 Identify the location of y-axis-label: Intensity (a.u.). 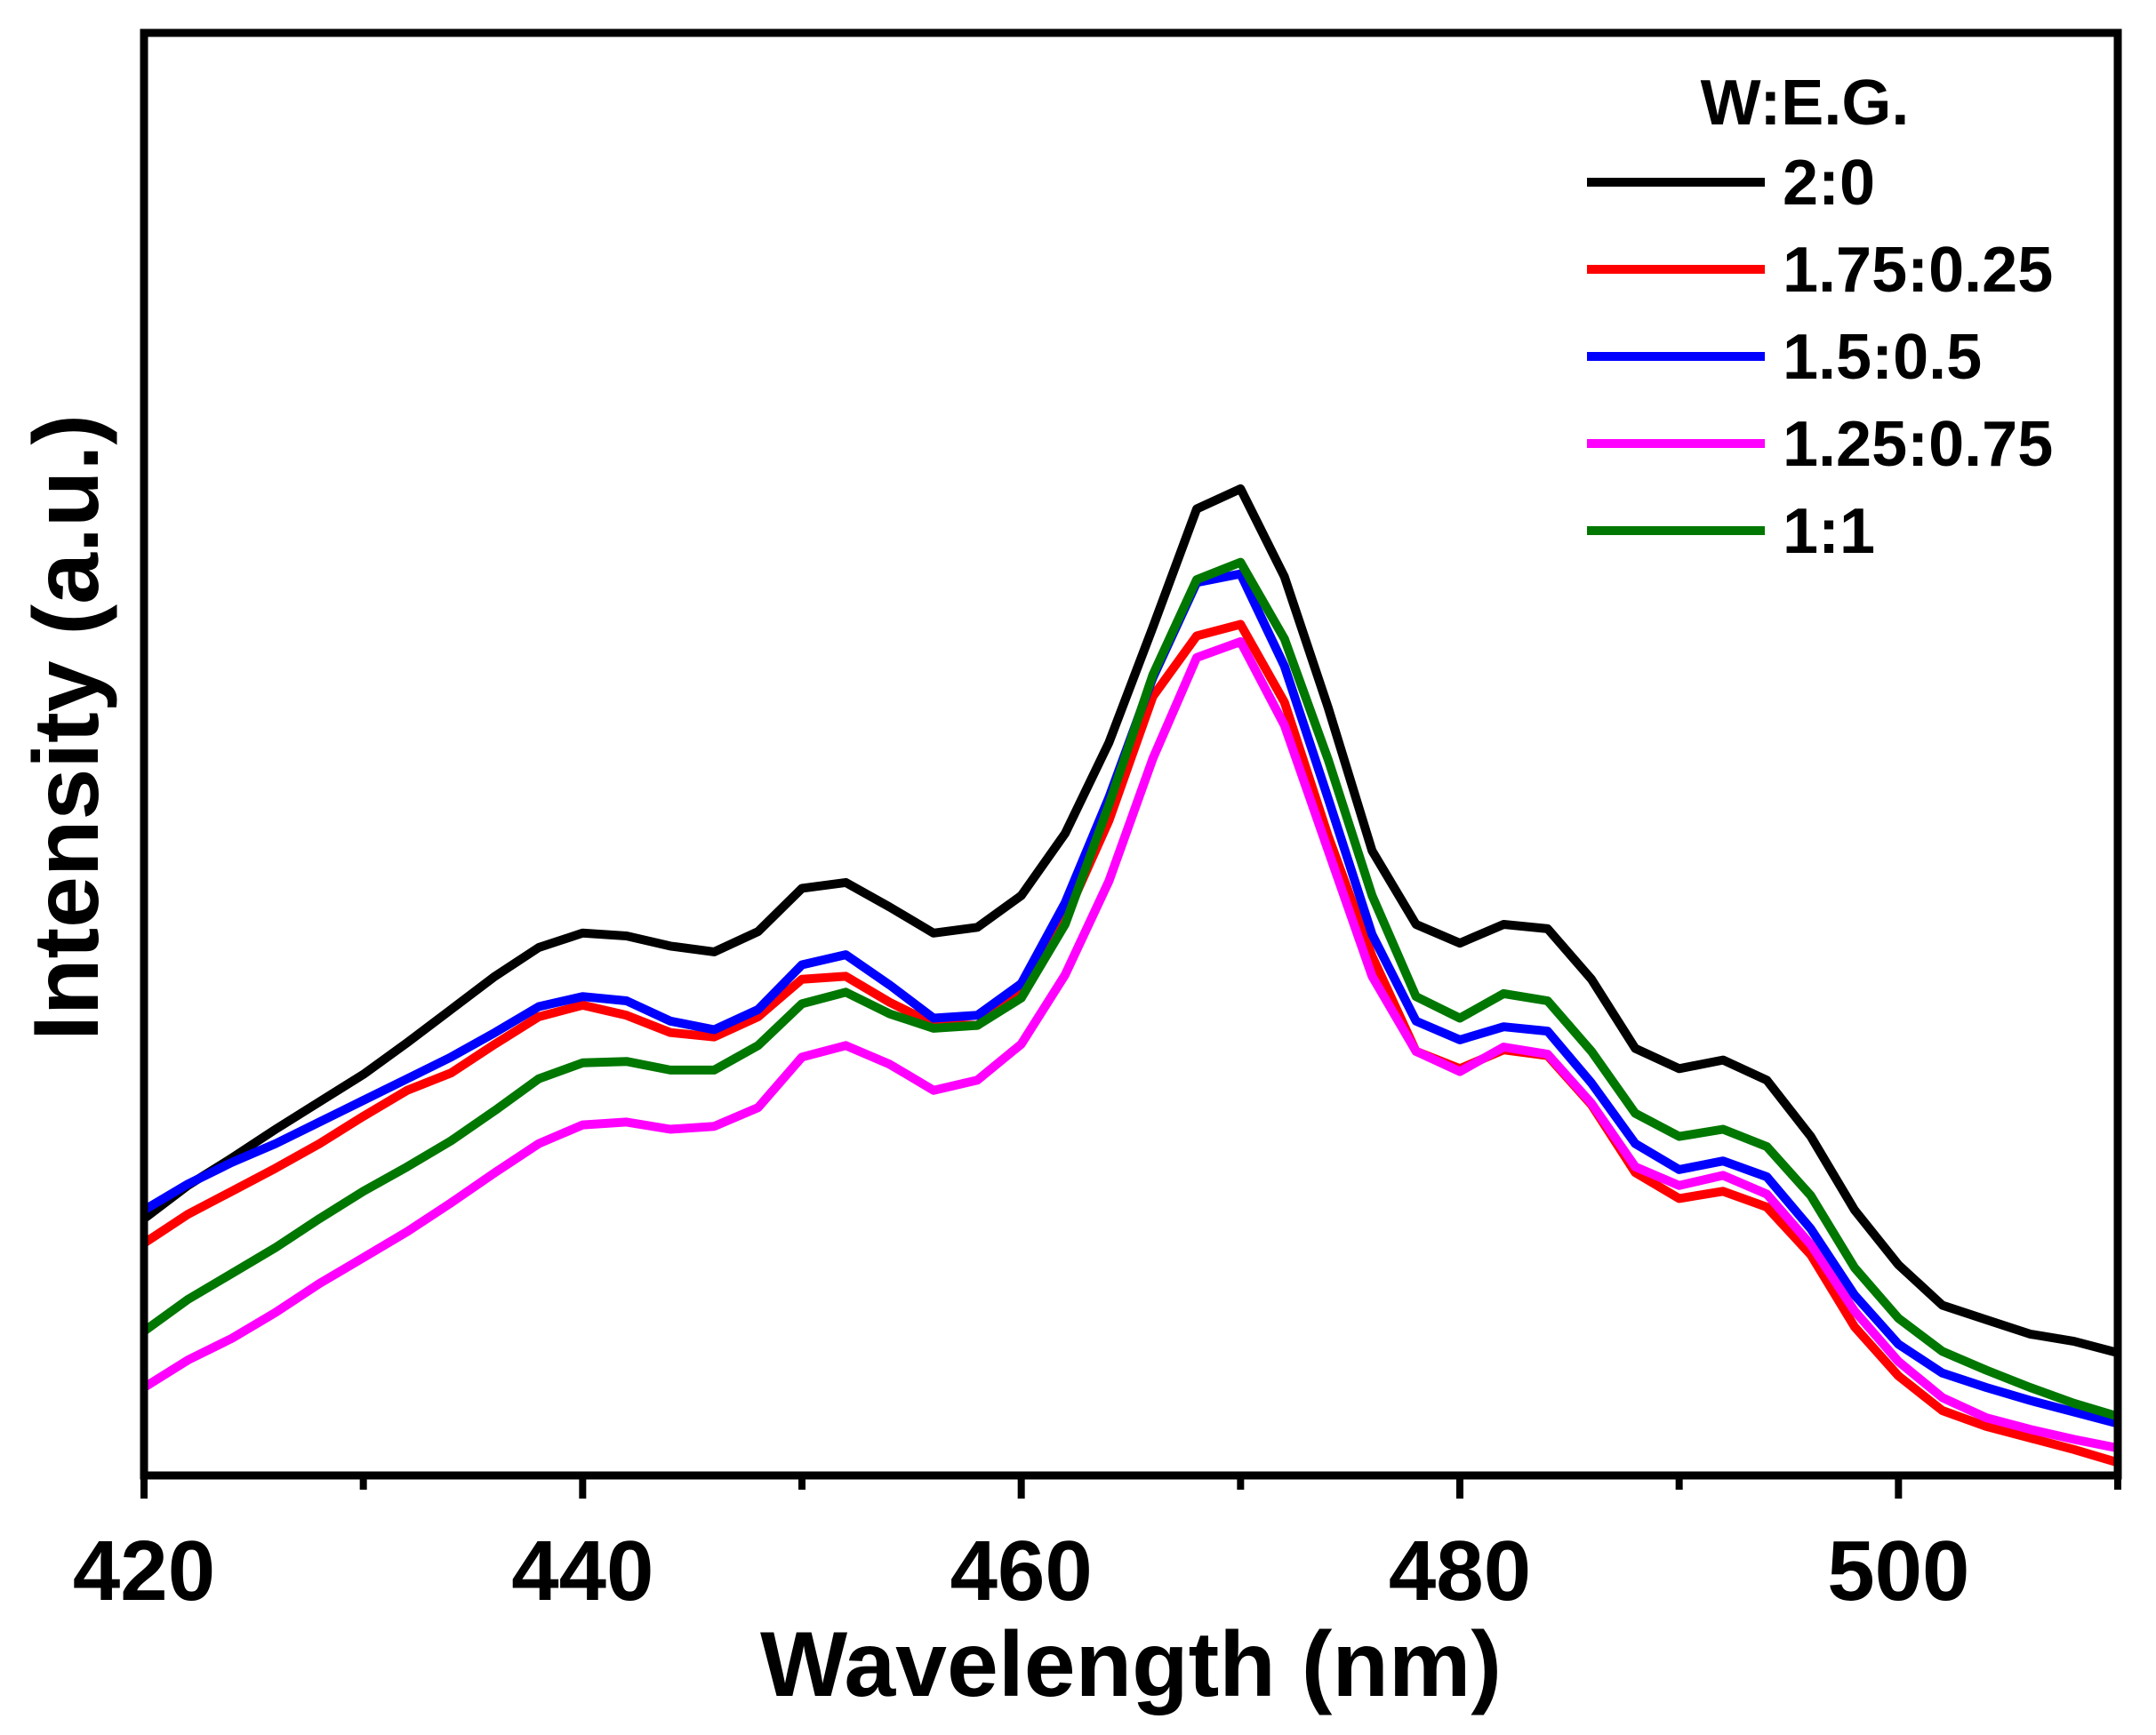
(67, 727).